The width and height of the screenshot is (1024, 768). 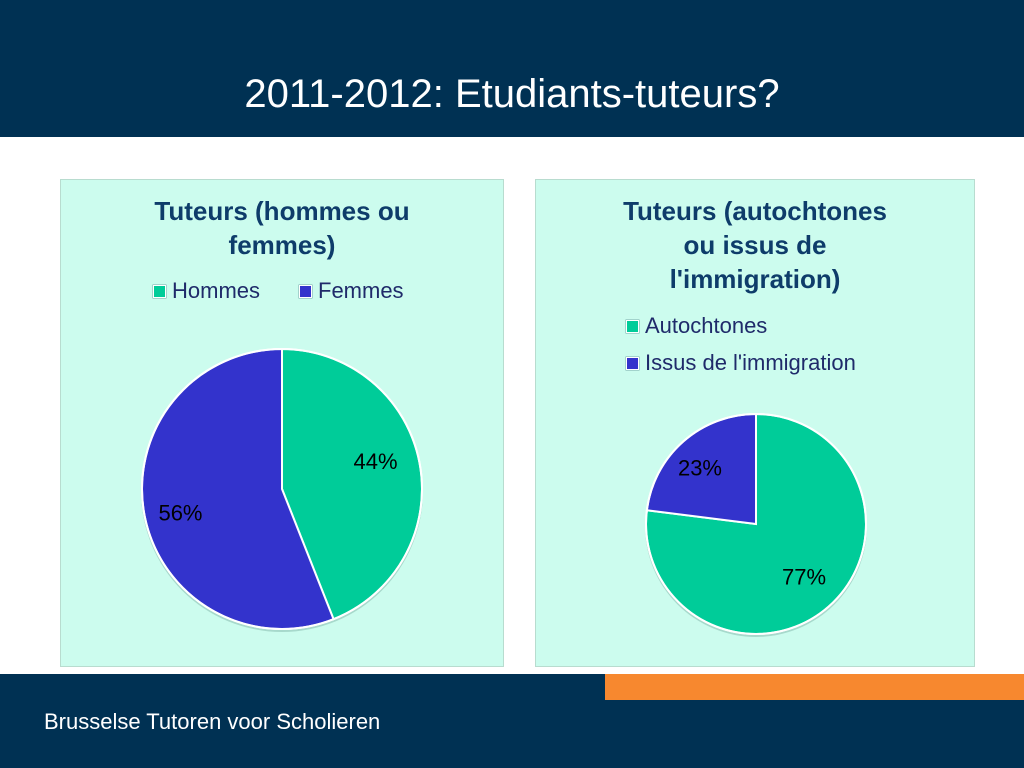 What do you see at coordinates (755, 211) in the screenshot?
I see `chart-title-line: Tuteurs (autochtones` at bounding box center [755, 211].